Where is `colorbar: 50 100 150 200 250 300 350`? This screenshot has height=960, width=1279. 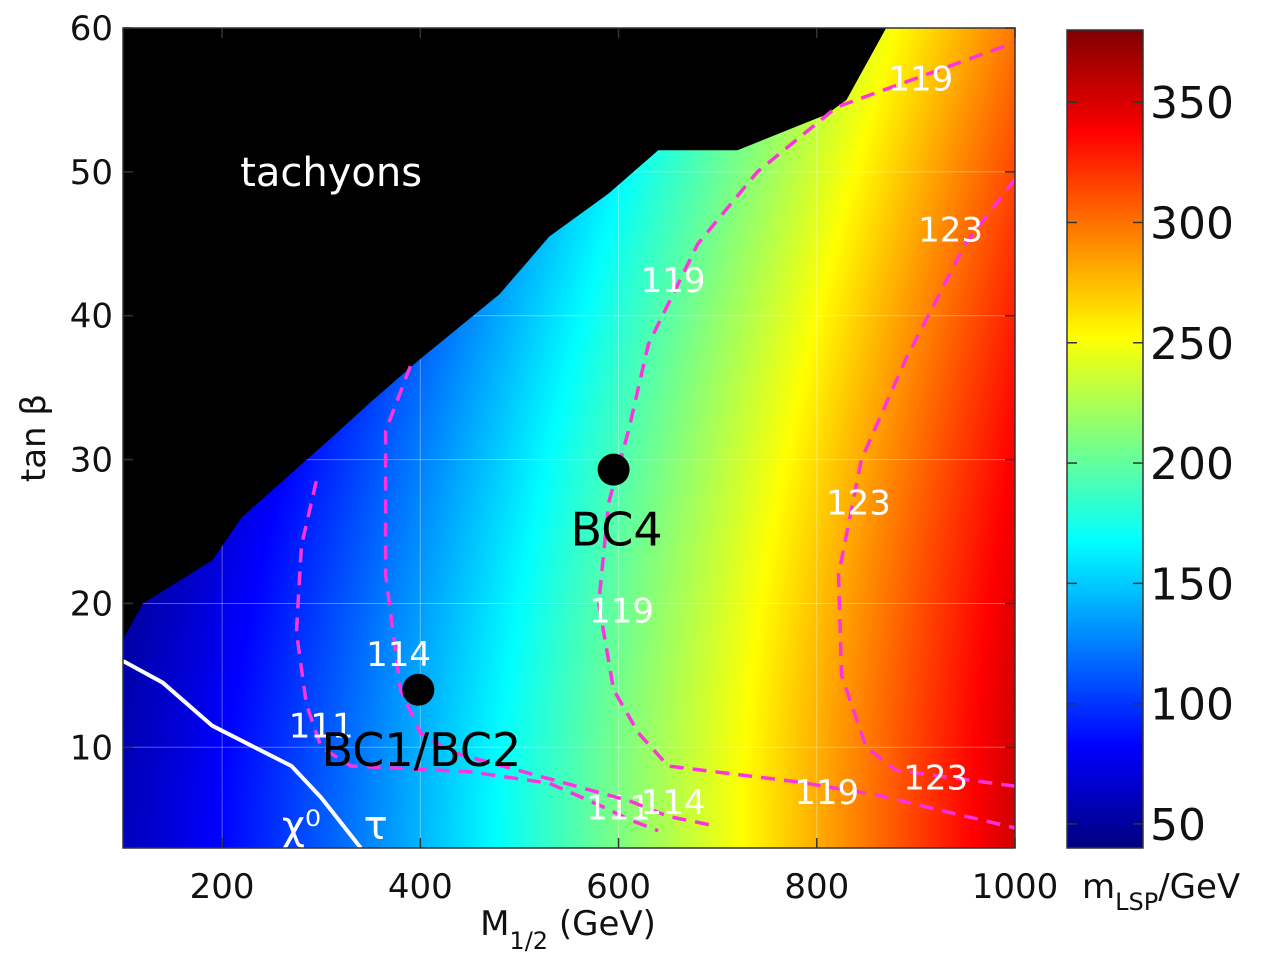 colorbar: 50 100 150 200 250 300 350 is located at coordinates (1150, 440).